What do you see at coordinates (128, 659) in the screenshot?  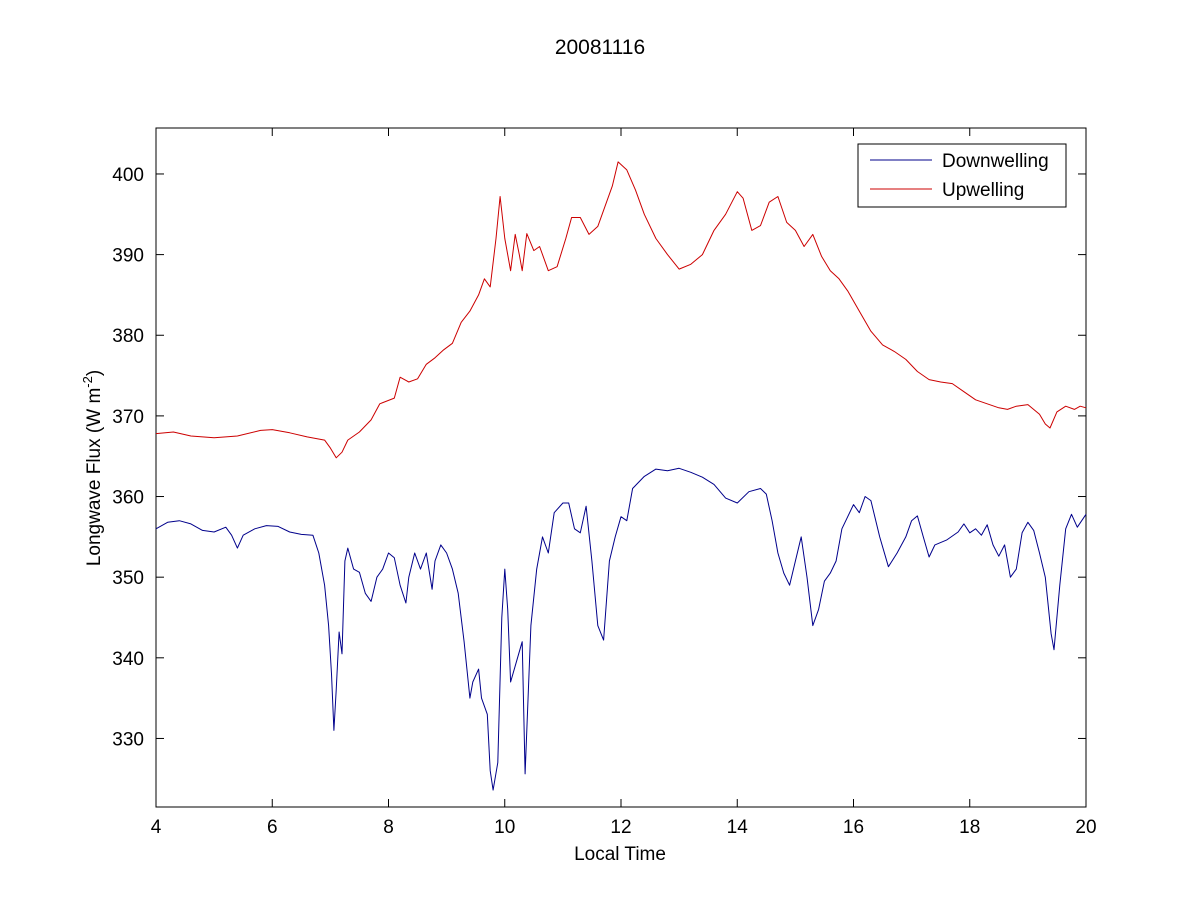 I see `y-tick-label: 340` at bounding box center [128, 659].